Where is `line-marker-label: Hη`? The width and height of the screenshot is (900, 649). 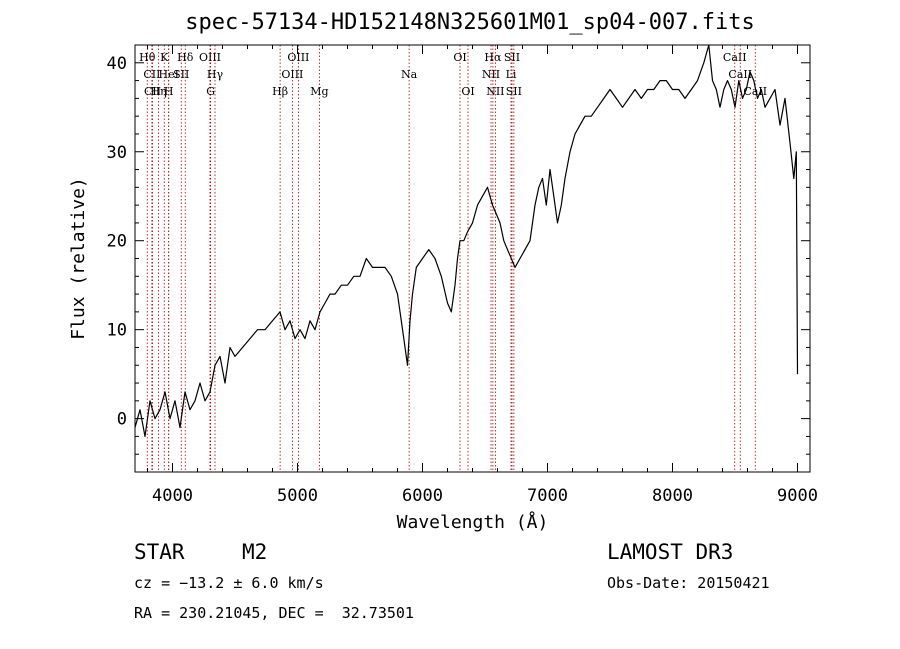
line-marker-label: Hη is located at coordinates (159, 91).